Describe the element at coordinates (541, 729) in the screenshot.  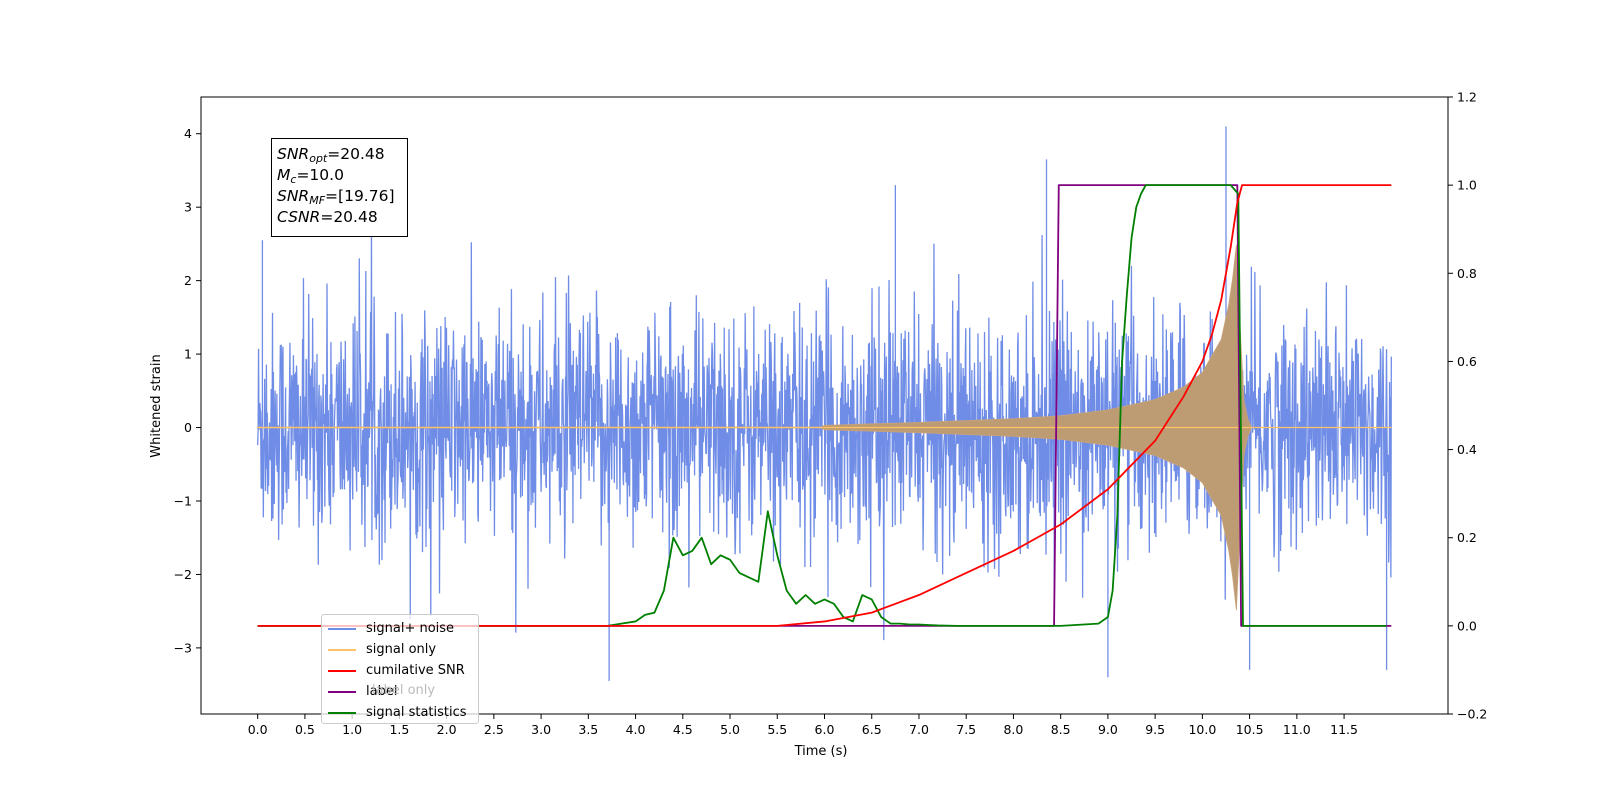
I see `x-tick-label: 3.0` at that location.